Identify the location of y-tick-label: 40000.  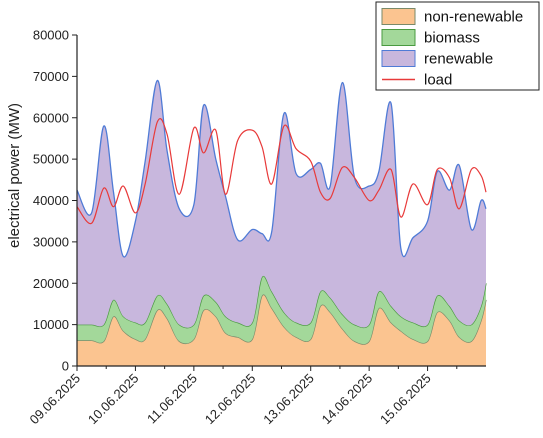
(51, 200).